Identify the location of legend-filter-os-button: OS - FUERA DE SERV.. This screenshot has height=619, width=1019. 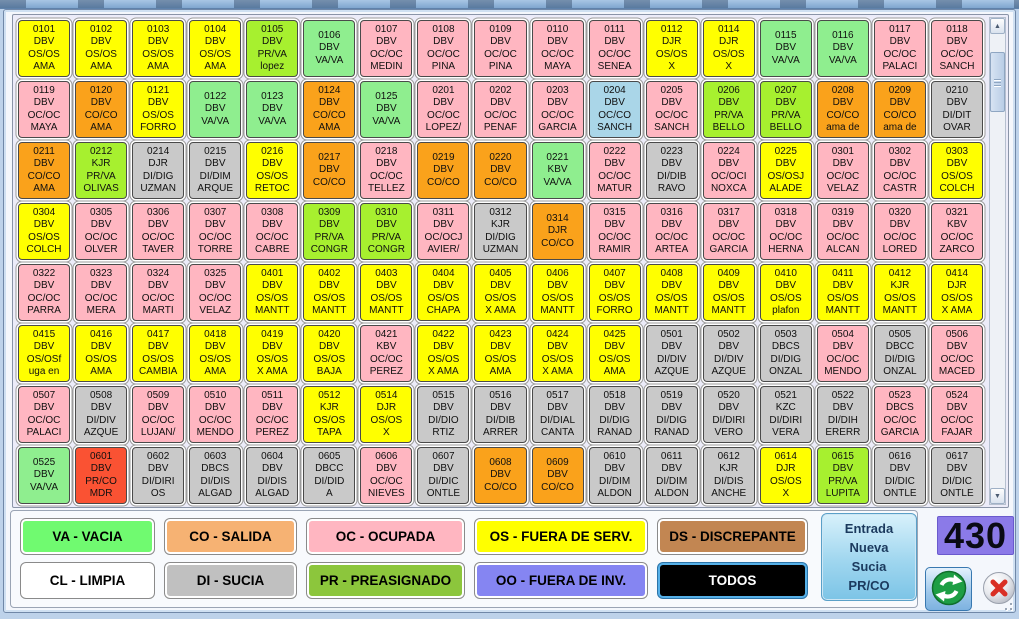
(561, 536).